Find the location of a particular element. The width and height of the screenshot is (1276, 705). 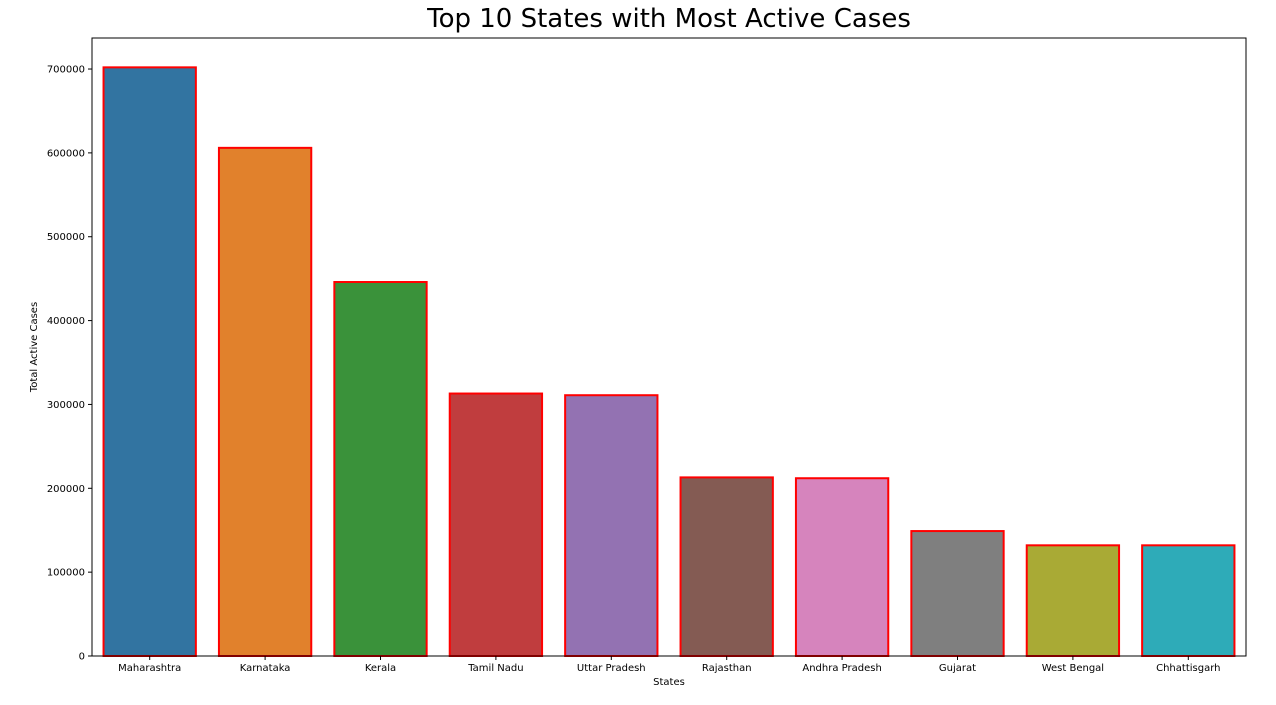

y-tick-label: 600000 is located at coordinates (66, 153).